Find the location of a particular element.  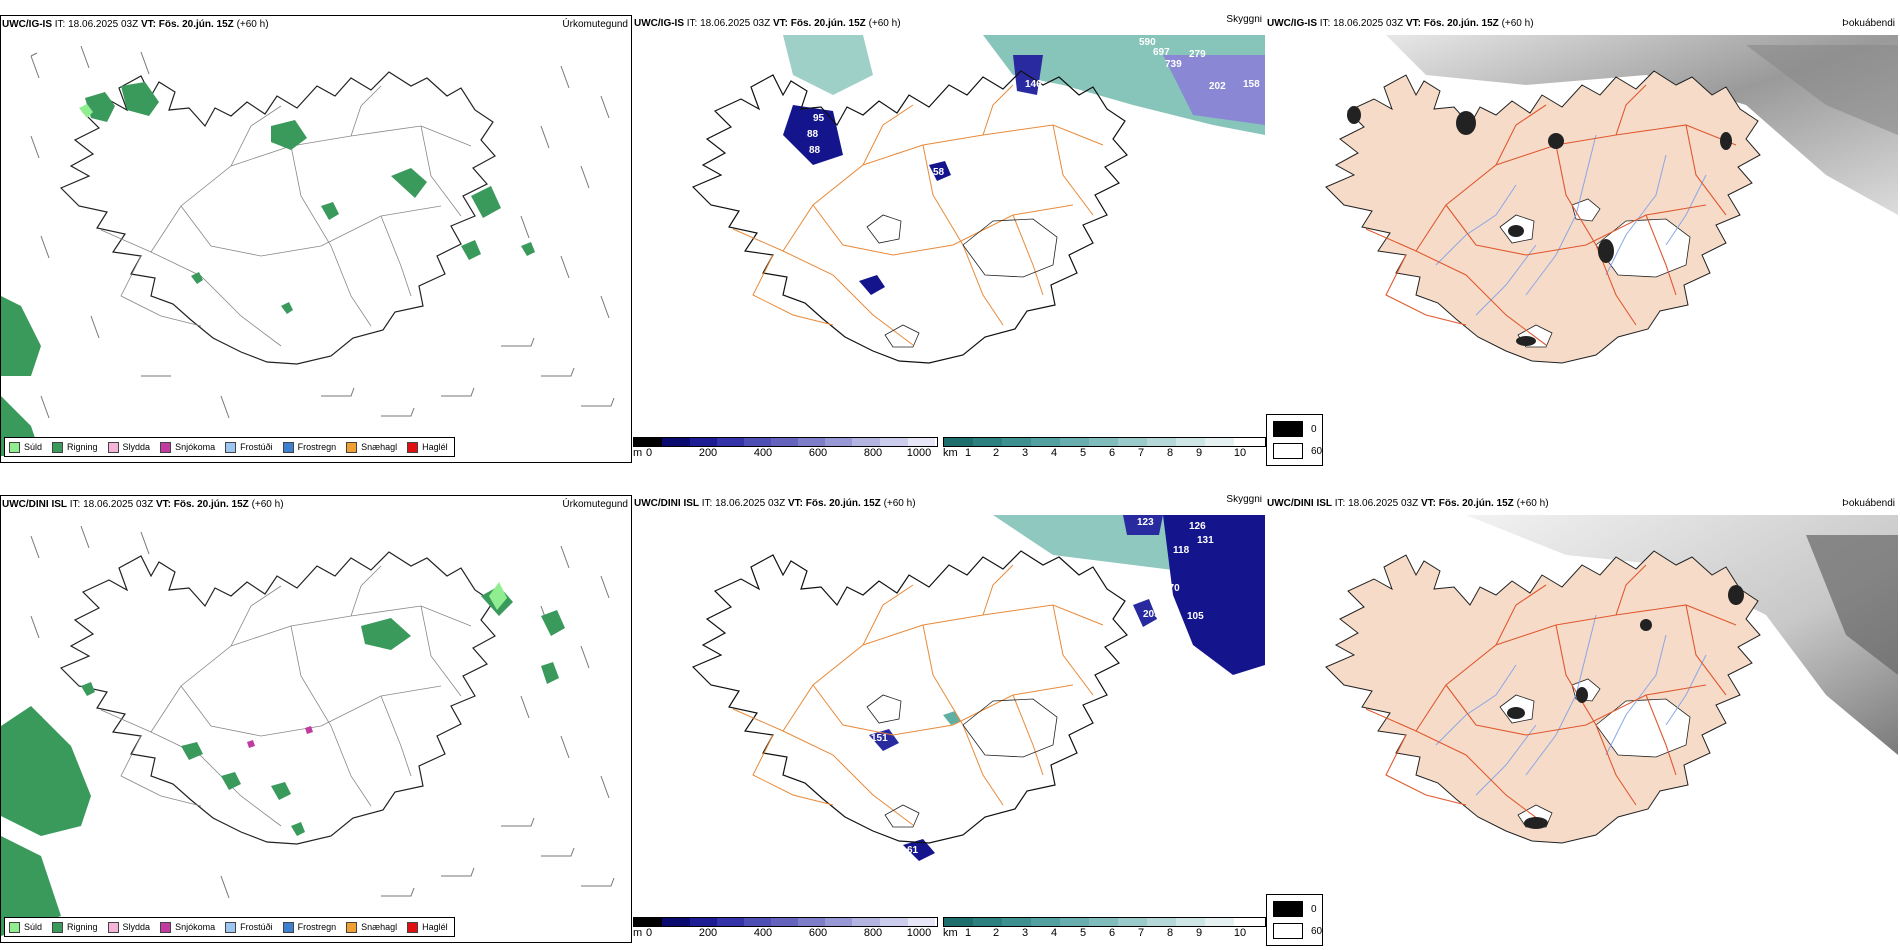

svg-text: 118 is located at coordinates (1181, 550).